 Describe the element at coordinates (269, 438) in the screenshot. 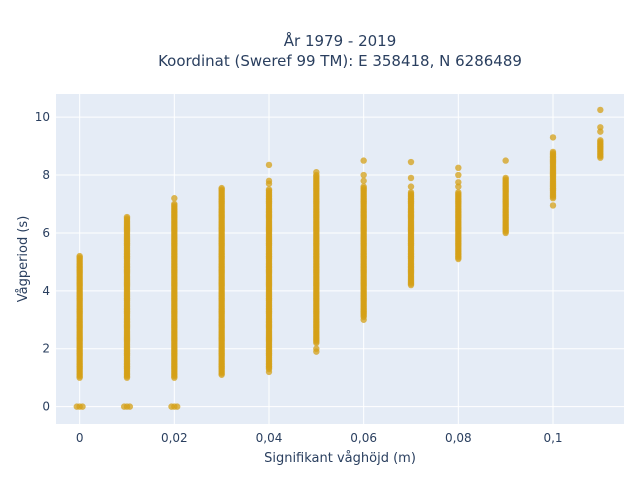

I see `x-tick-label: 0,04` at that location.